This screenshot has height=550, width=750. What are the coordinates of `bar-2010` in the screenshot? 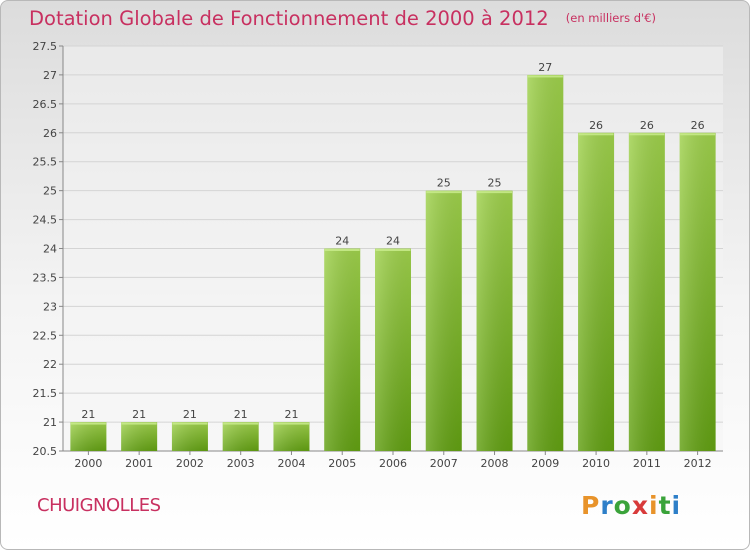 It's located at (596, 292).